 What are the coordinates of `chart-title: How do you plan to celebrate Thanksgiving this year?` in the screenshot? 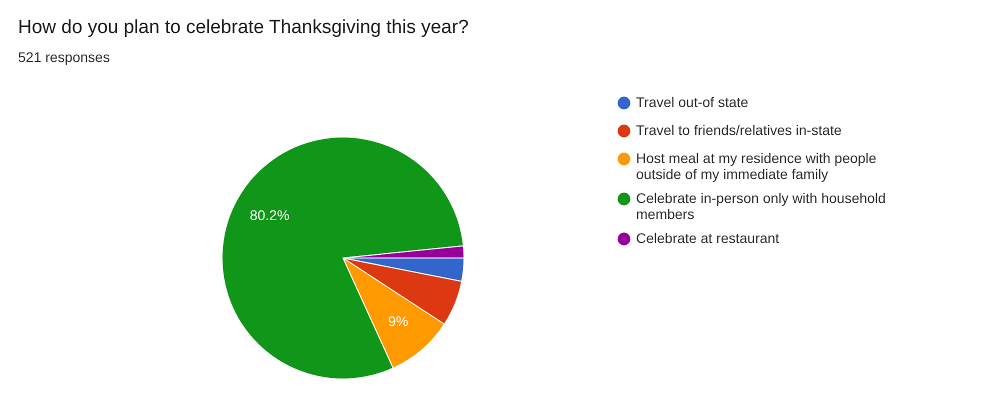 It's located at (243, 27).